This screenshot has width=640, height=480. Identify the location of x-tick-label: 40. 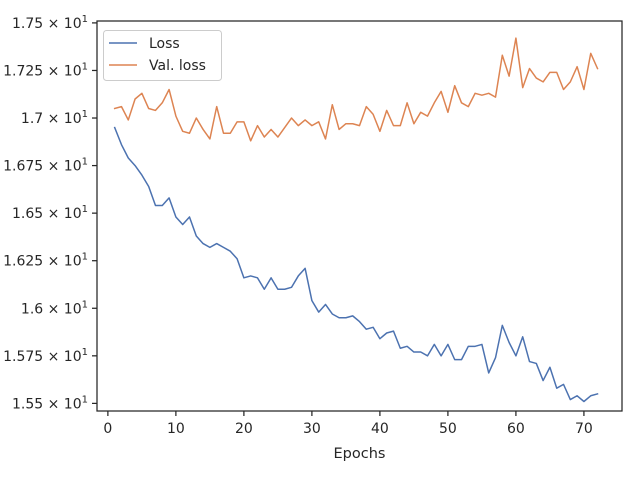
(380, 429).